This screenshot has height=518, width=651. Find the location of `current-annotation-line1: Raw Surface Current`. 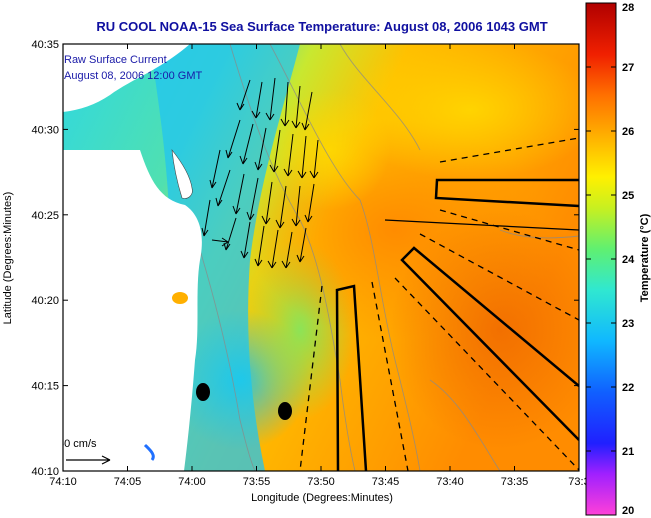

current-annotation-line1: Raw Surface Current is located at coordinates (115, 60).